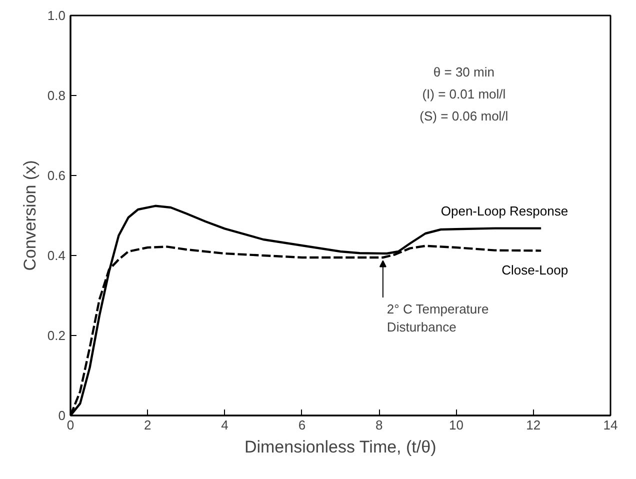  I want to click on x-tick-label: 6, so click(302, 425).